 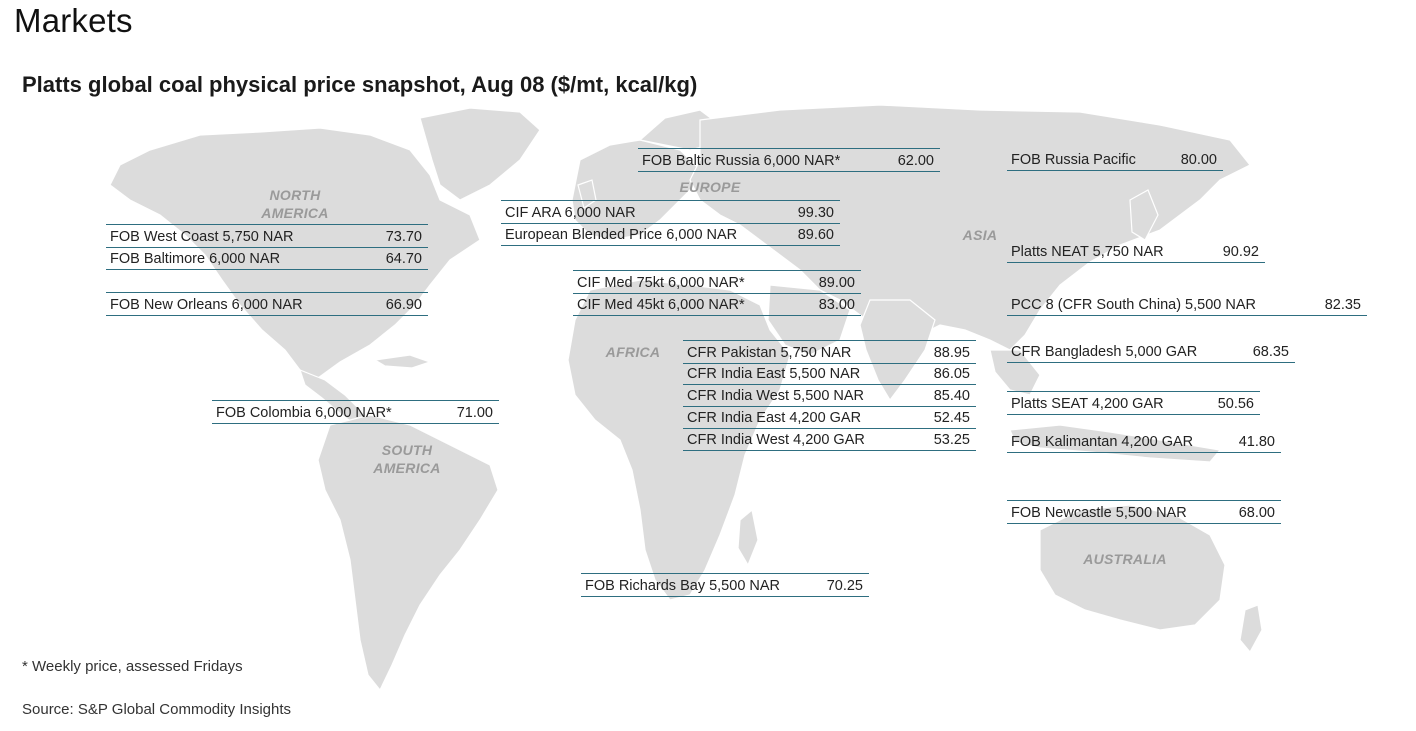 What do you see at coordinates (683, 586) in the screenshot?
I see `price-name: FOB Richards Bay 5,500 NAR` at bounding box center [683, 586].